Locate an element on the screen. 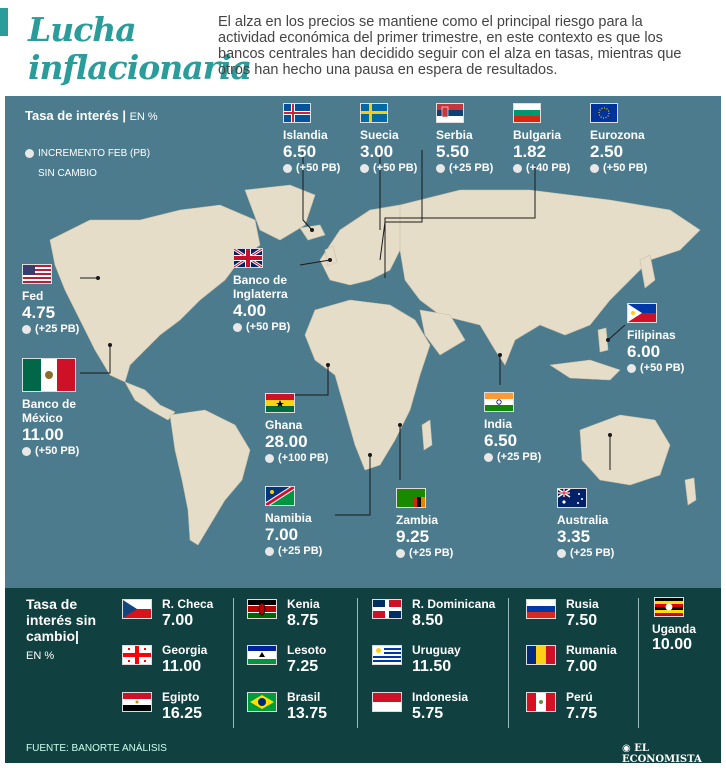  country-rate: 4.75 is located at coordinates (39, 312).